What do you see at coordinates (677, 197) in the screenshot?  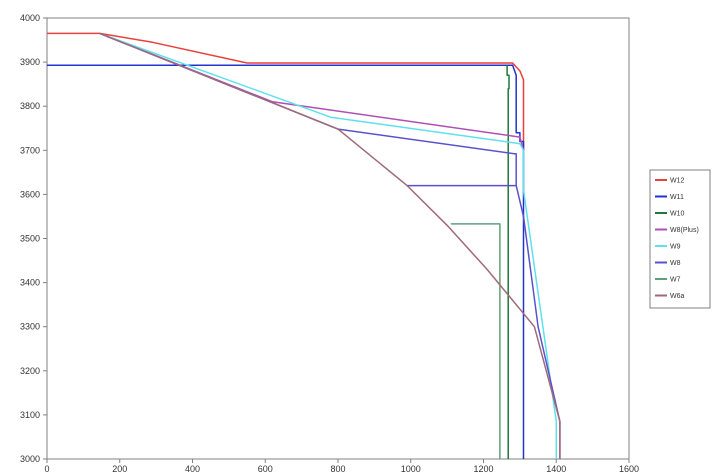 I see `legend-label-w11: W11` at bounding box center [677, 197].